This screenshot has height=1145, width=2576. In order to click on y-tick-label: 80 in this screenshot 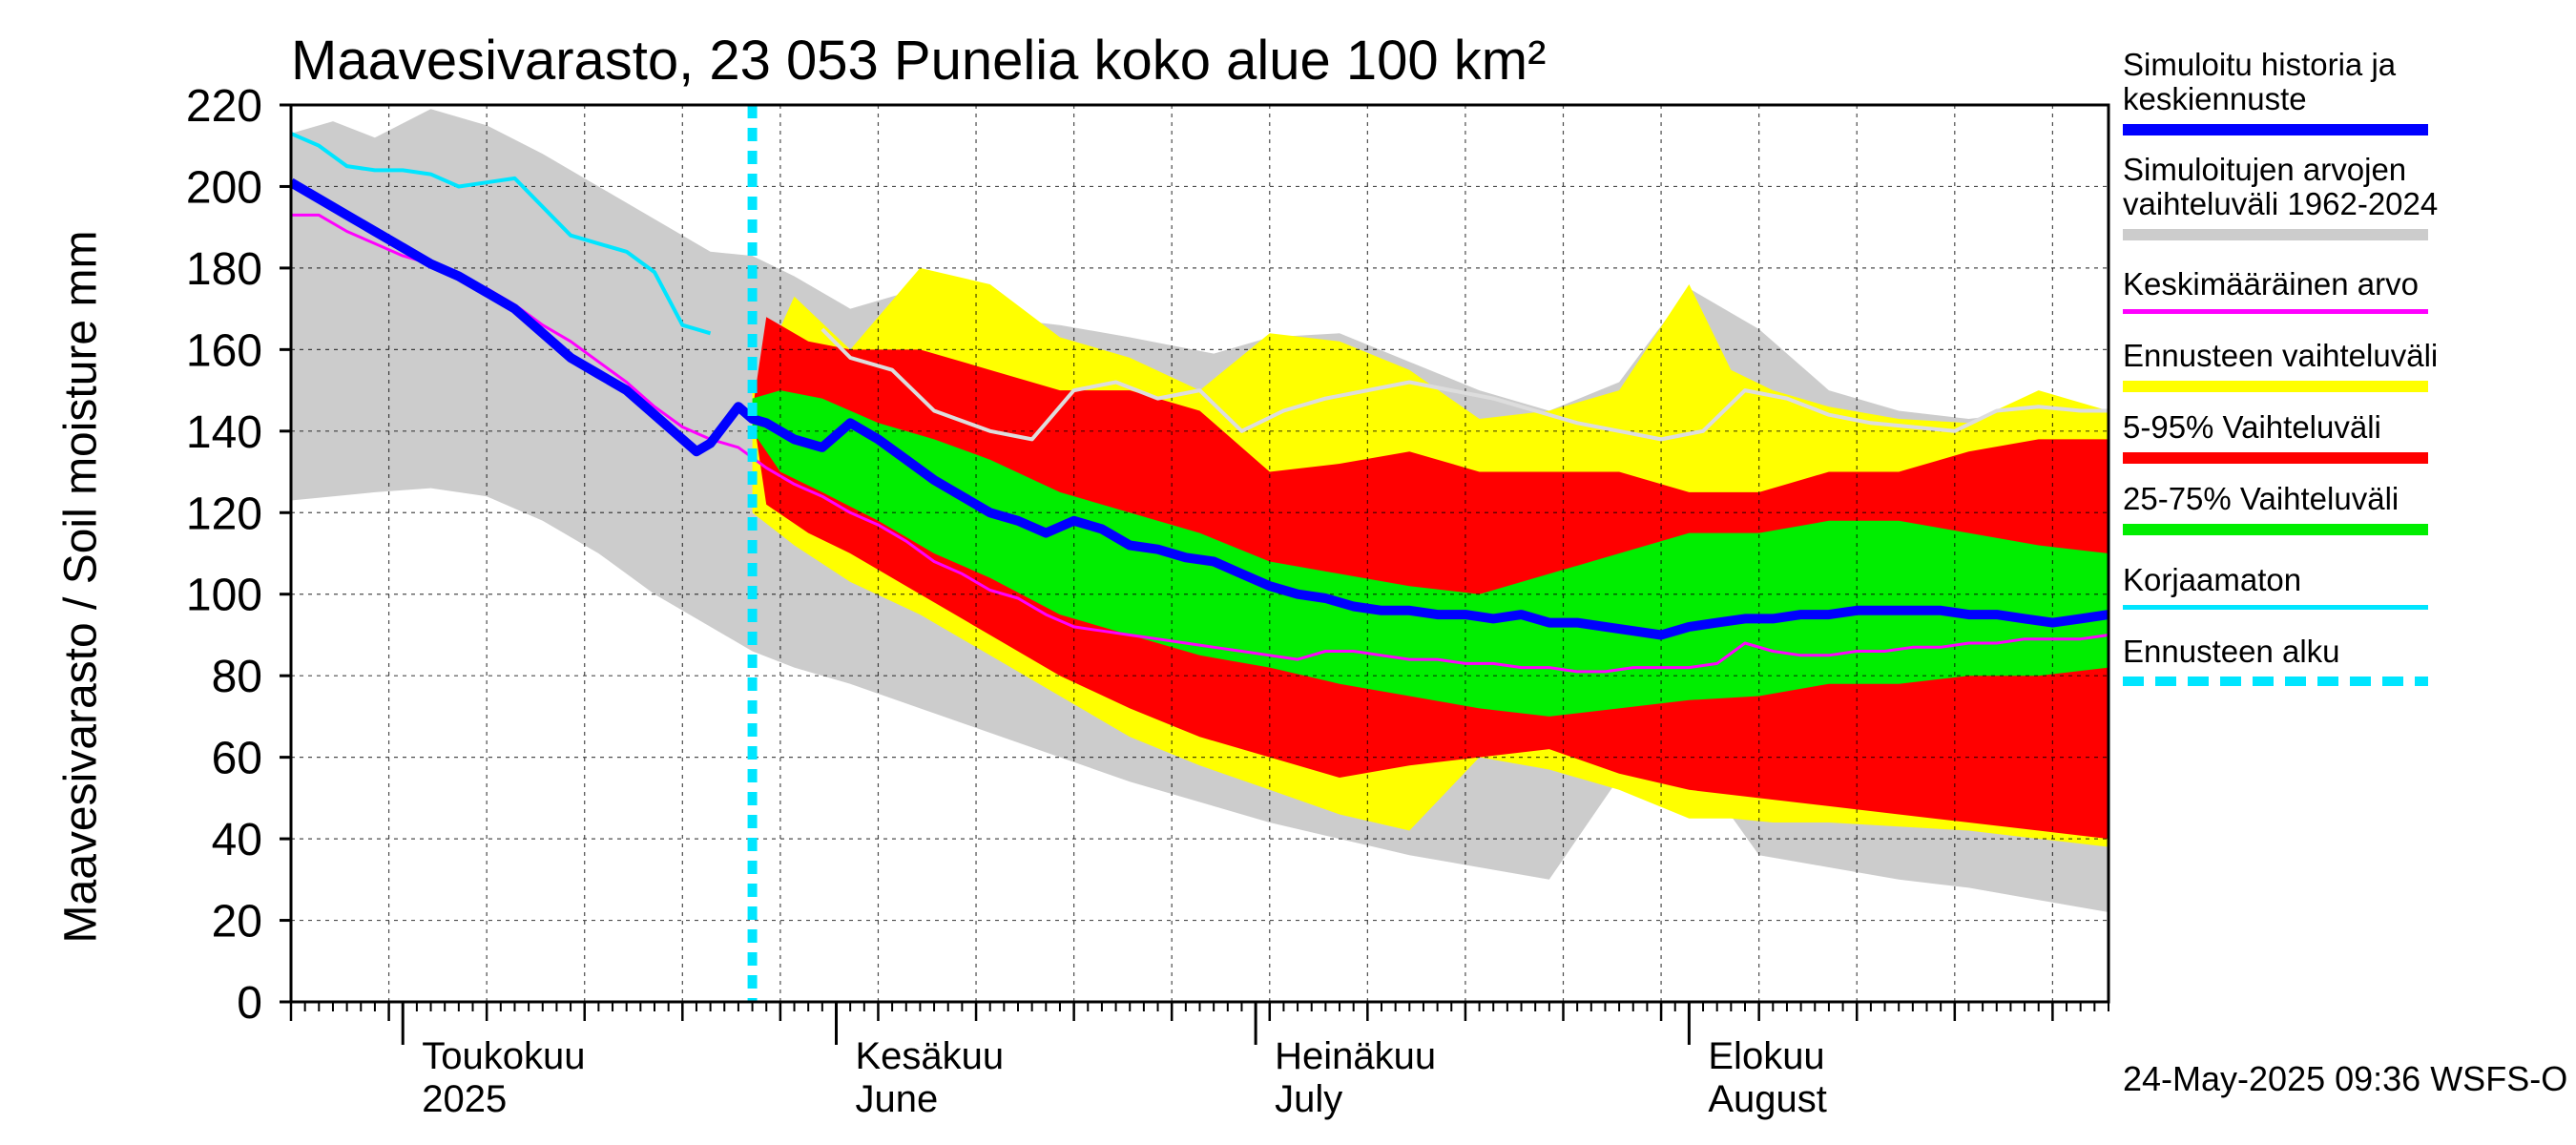, I will do `click(237, 677)`.